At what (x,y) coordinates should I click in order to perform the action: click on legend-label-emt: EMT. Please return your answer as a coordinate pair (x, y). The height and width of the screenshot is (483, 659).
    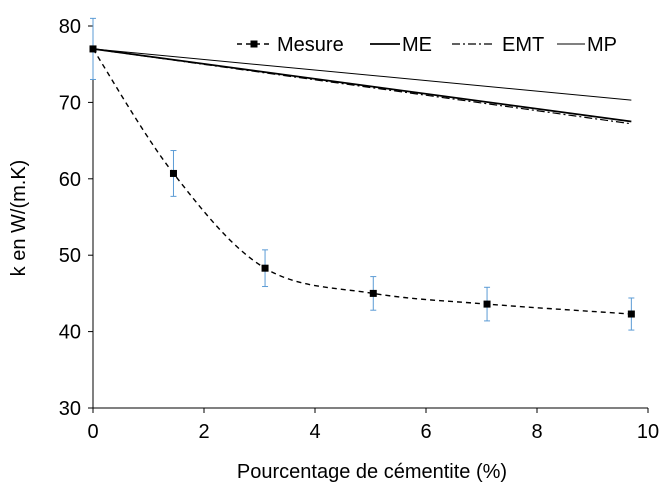
    Looking at the image, I should click on (523, 45).